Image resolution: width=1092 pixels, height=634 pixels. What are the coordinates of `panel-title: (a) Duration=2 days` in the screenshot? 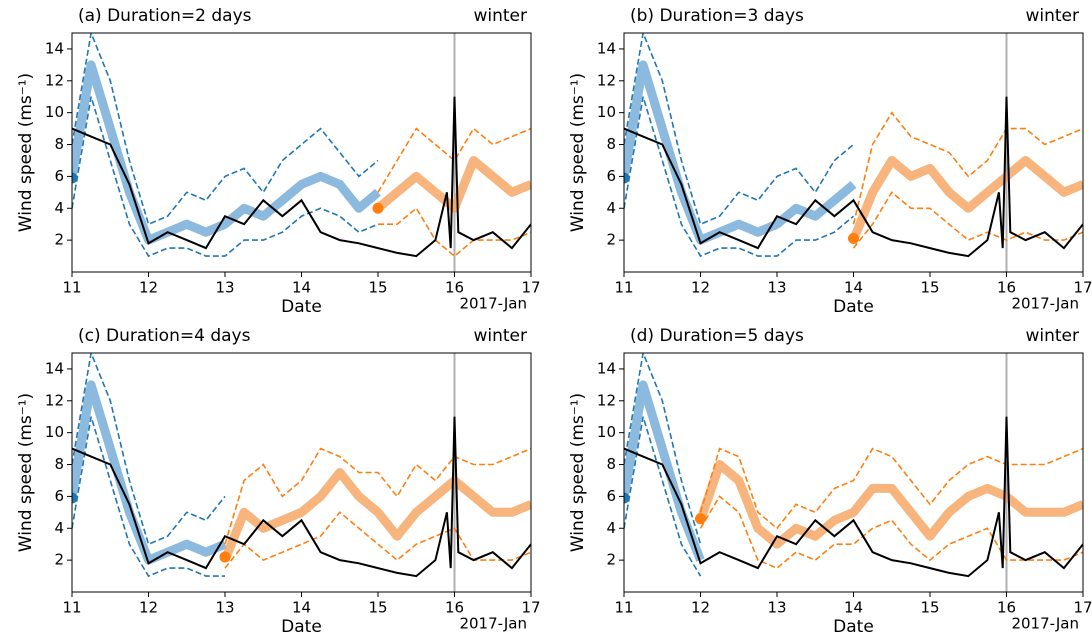 It's located at (165, 16).